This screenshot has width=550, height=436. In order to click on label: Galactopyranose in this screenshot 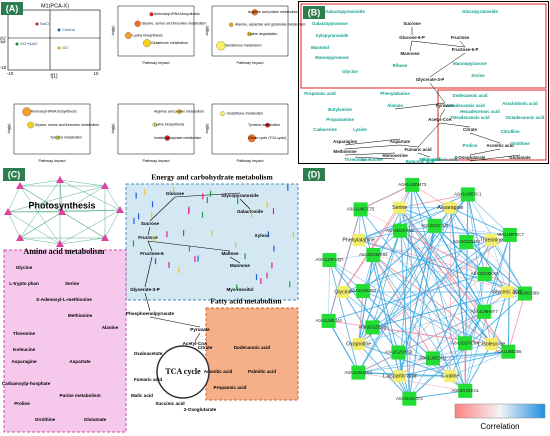, I will do `click(330, 23)`.